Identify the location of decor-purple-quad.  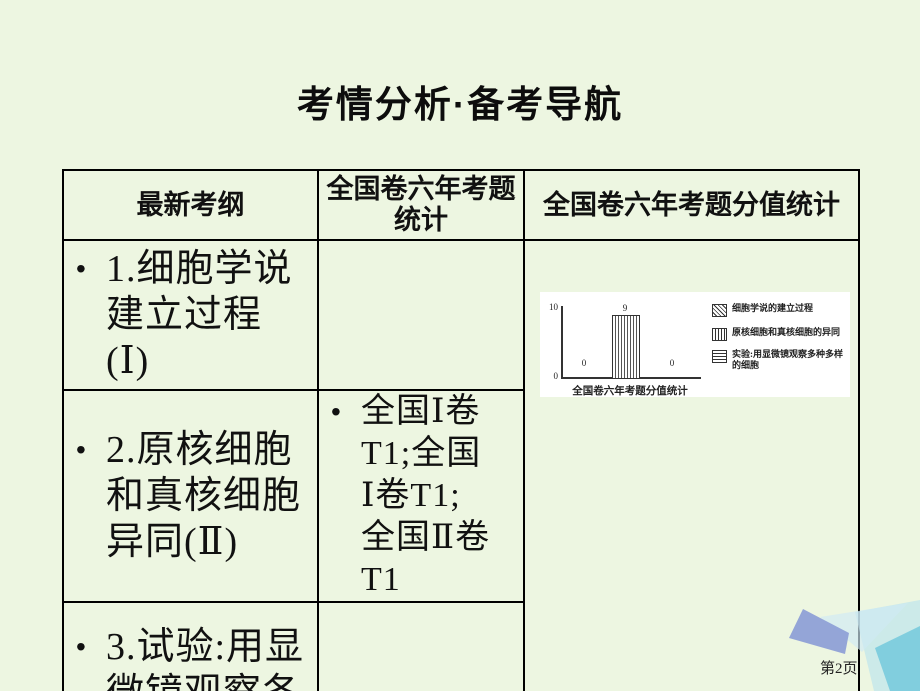
(819, 631).